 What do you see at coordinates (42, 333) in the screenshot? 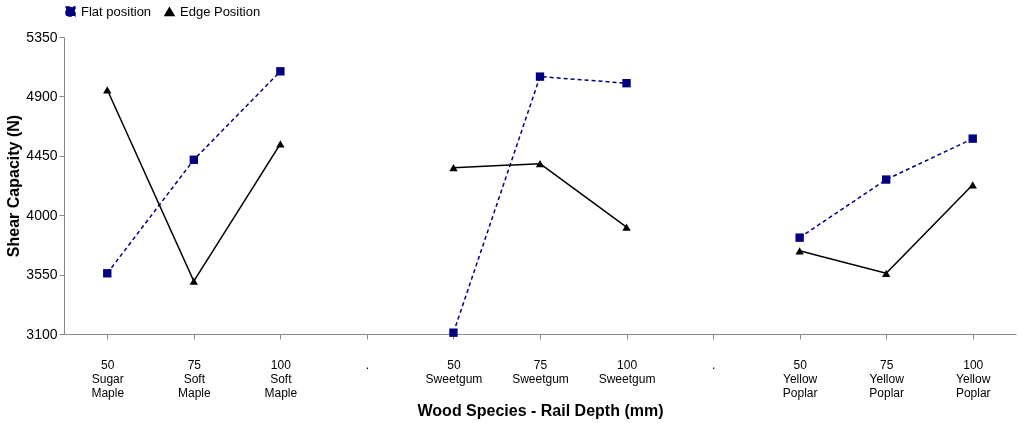
I see `y-tick-label: 3100` at bounding box center [42, 333].